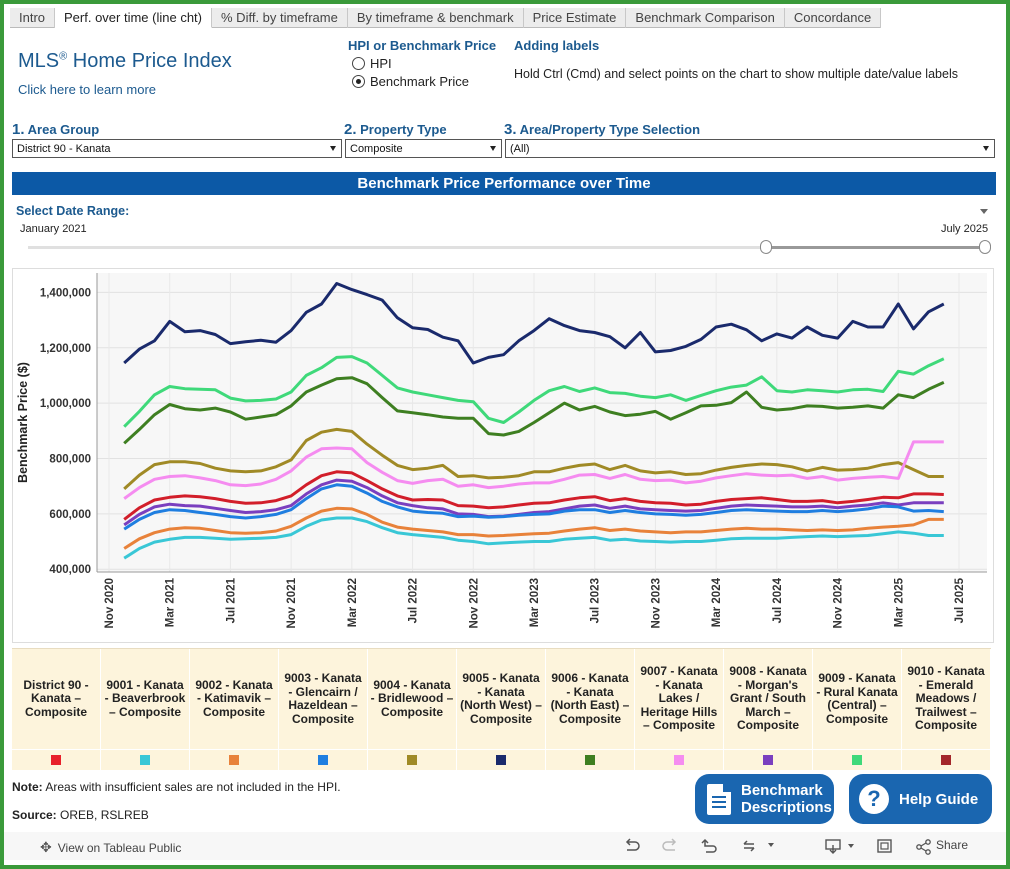  Describe the element at coordinates (234, 698) in the screenshot. I see `legend-label: 9002 - Kanata - Katimavik – Composite` at that location.